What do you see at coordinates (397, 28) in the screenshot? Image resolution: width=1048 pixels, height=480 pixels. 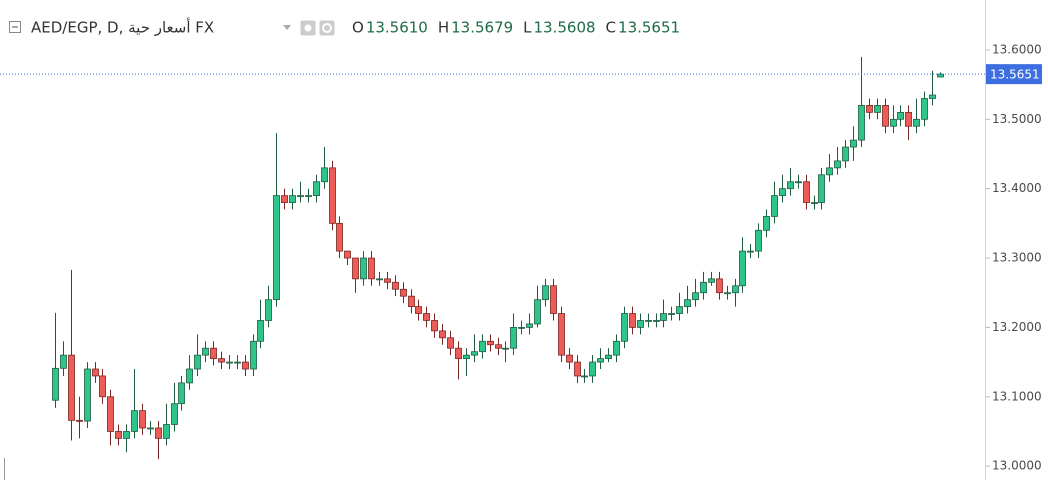 I see `ohlc-value: 13.5610` at bounding box center [397, 28].